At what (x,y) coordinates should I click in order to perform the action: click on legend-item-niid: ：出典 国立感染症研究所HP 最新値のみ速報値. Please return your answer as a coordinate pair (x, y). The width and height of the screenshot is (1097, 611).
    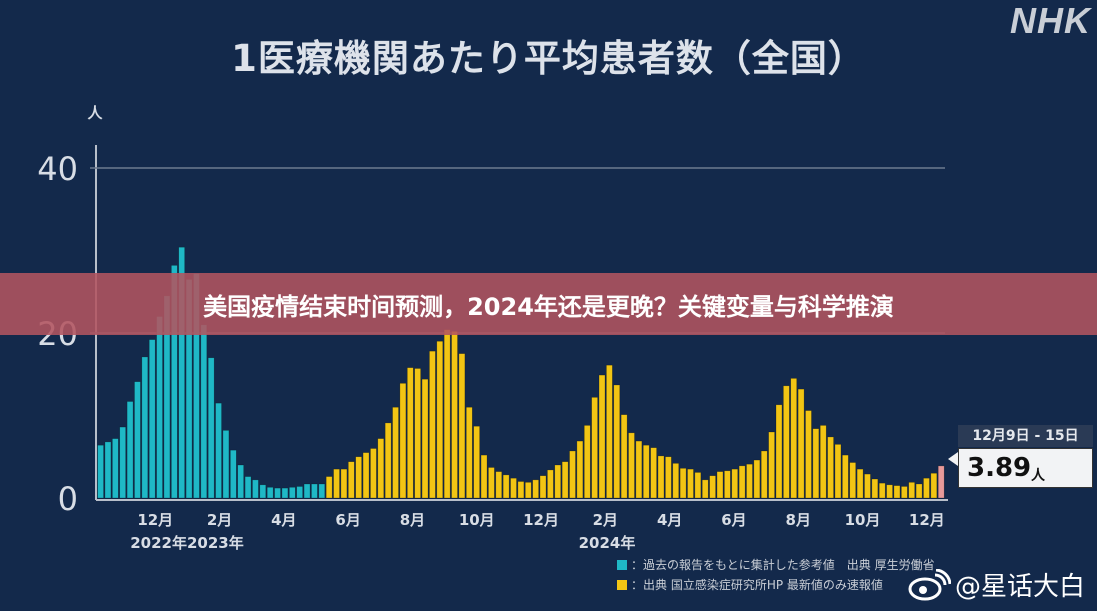
    Looking at the image, I should click on (750, 584).